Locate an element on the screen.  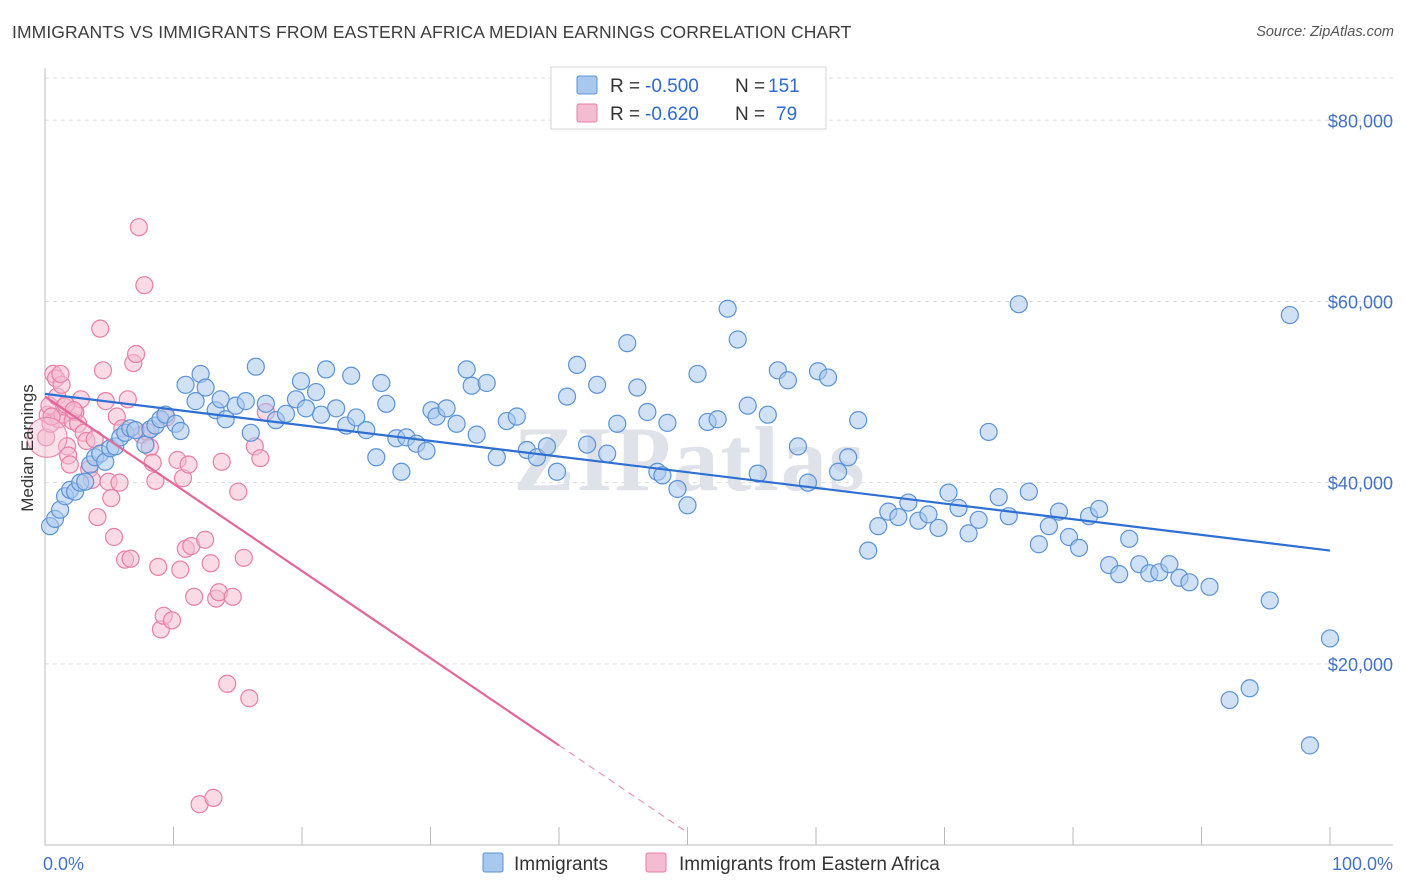
legend-n-value-2: 79 is located at coordinates (786, 114).